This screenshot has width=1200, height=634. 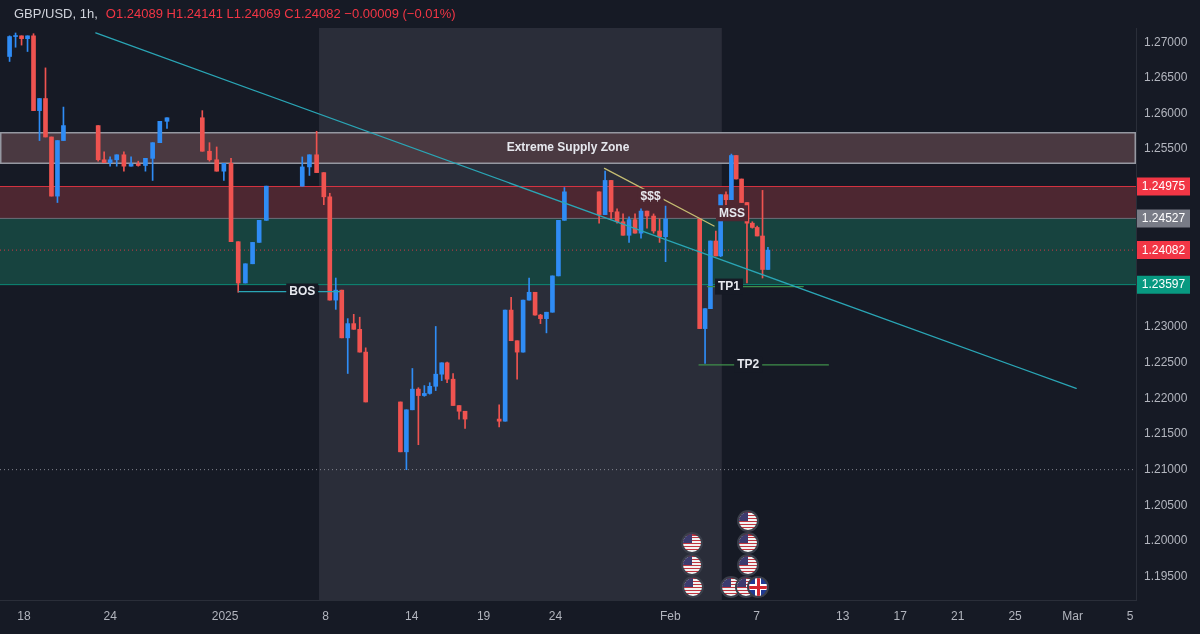 I want to click on y-tick-label: 1.20500, so click(x=1166, y=504).